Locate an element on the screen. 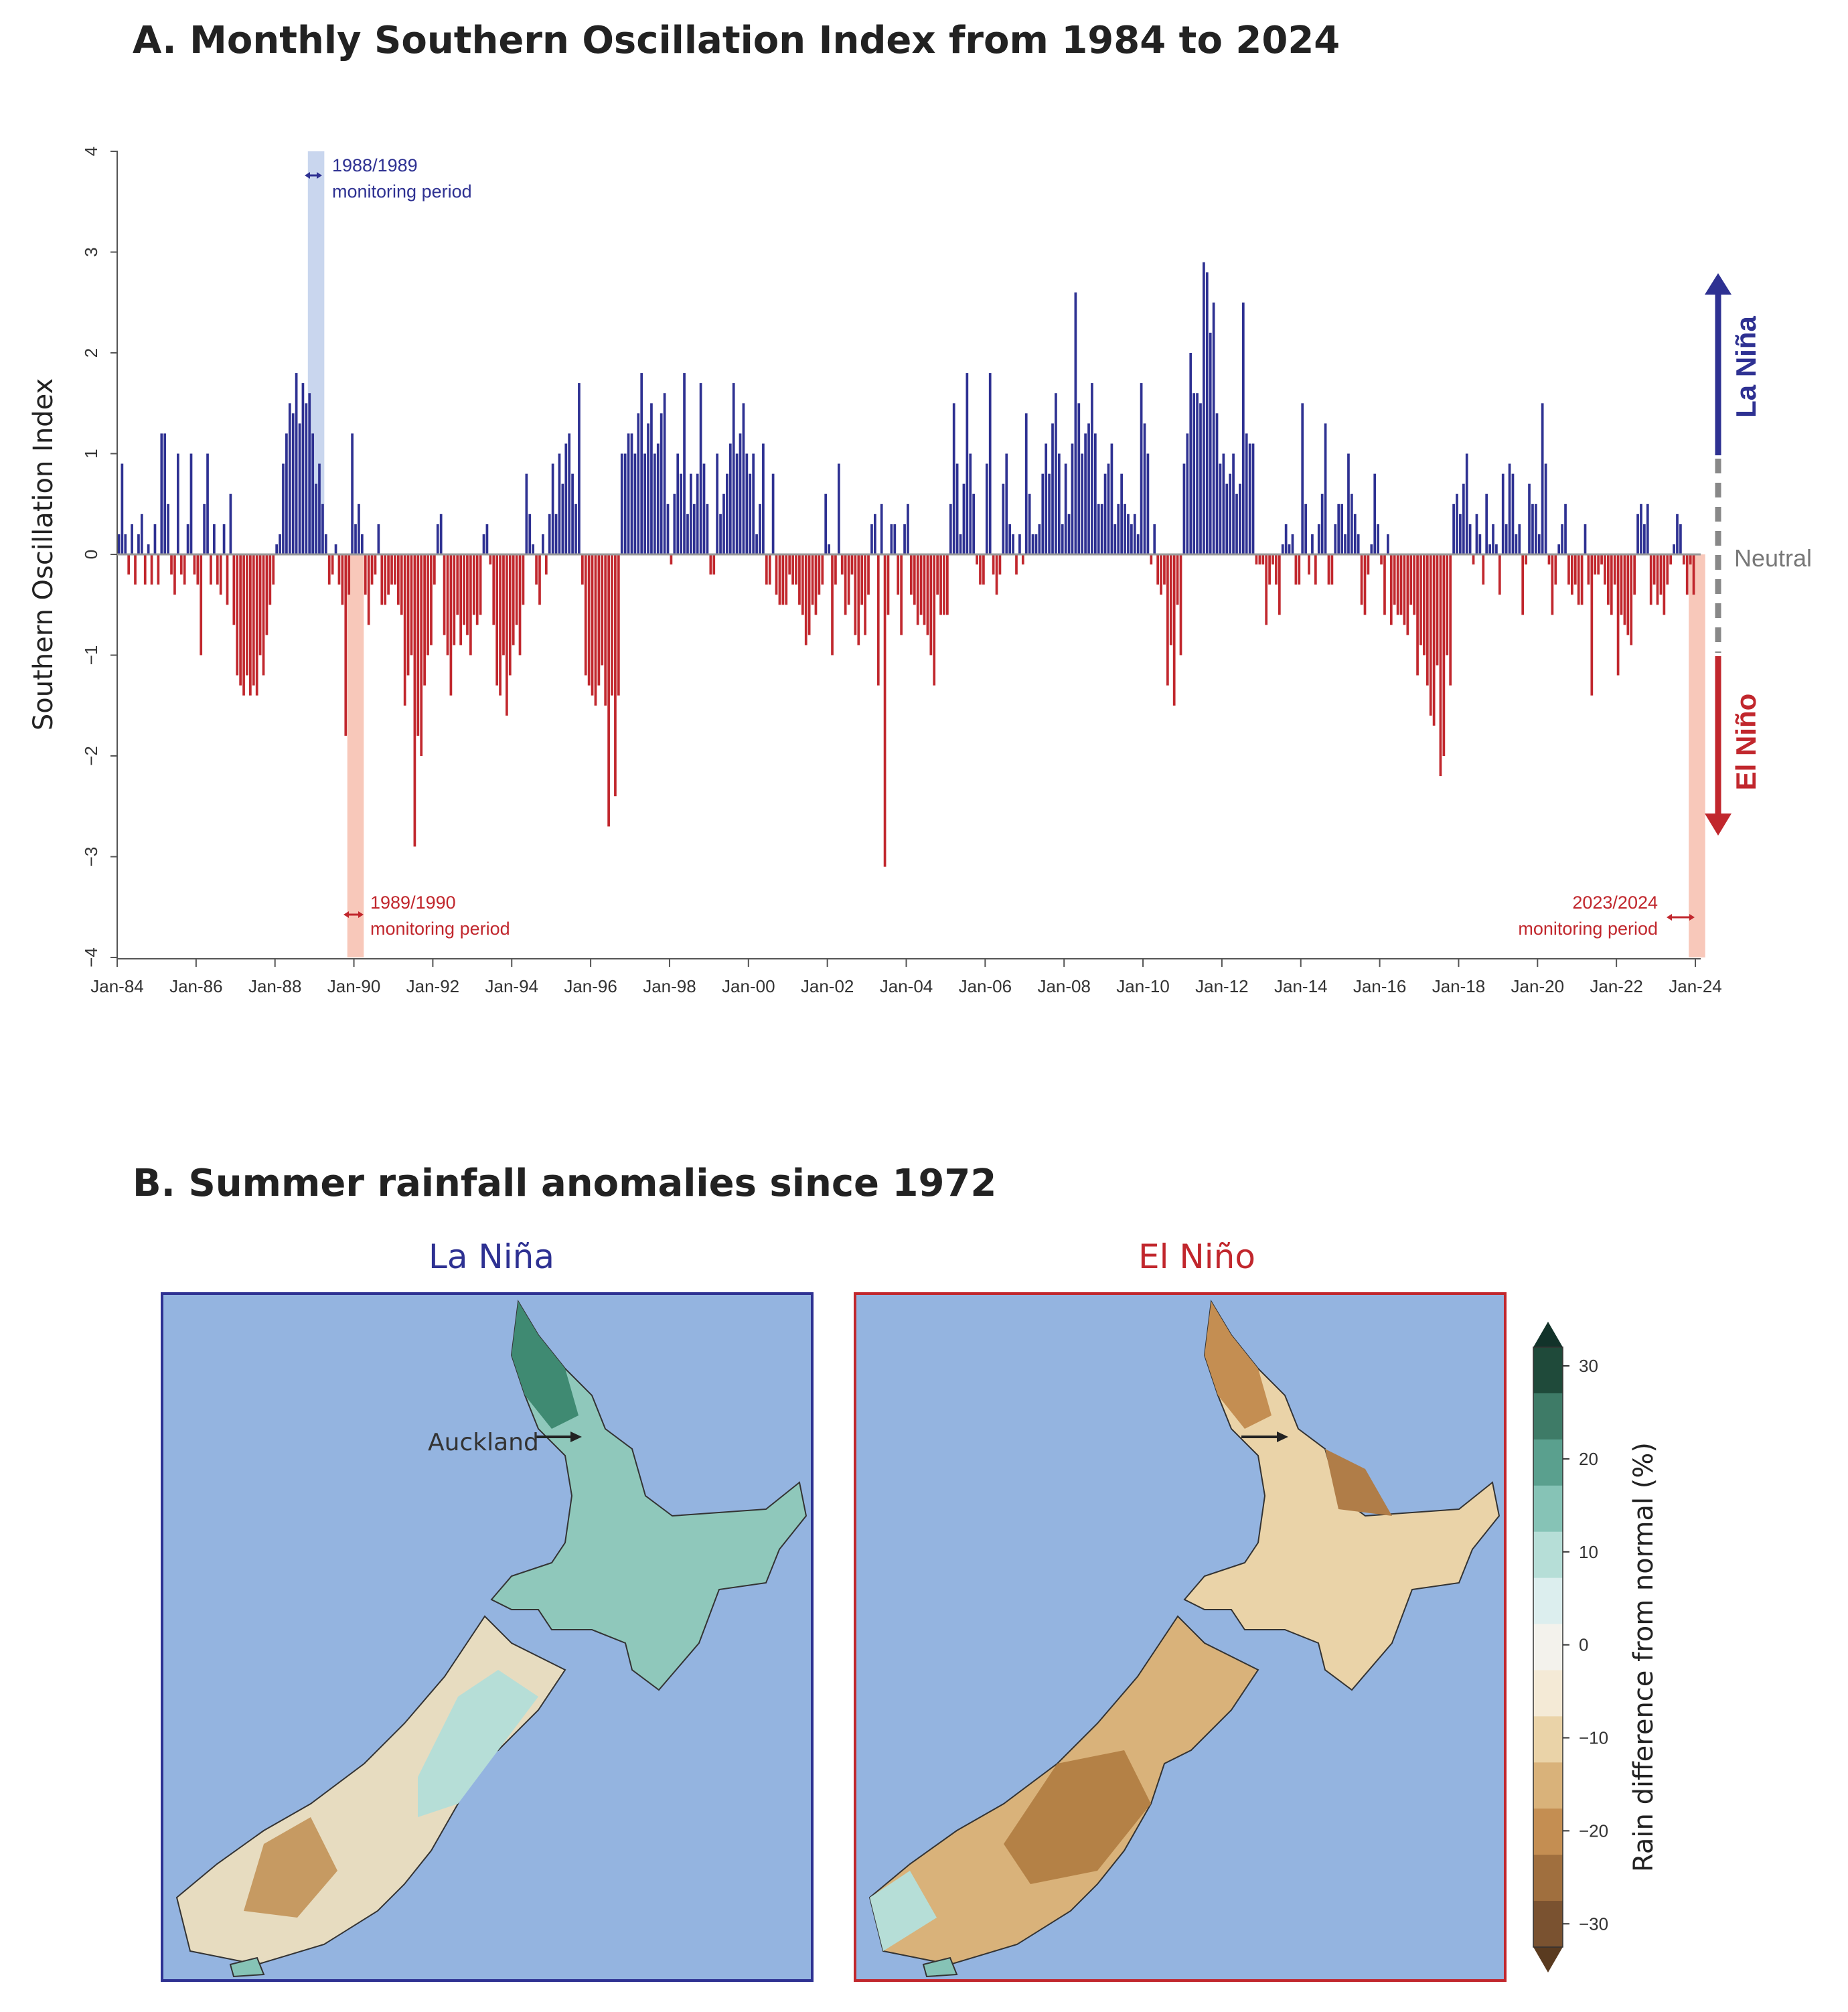 The height and width of the screenshot is (2012, 1848). x-tick-label-3: Jan-90 is located at coordinates (354, 986).